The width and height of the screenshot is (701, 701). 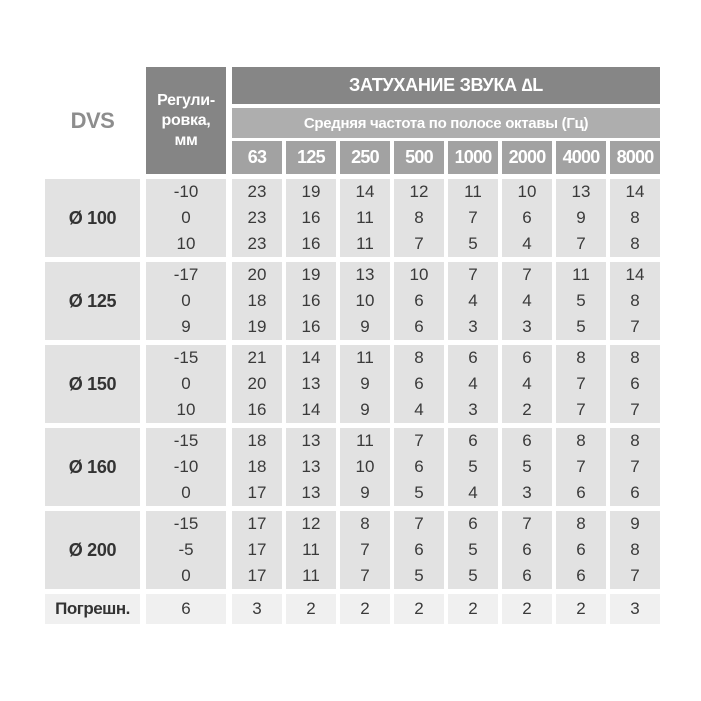 I want to click on adjustment-cell: -15 -5 0, so click(x=186, y=550).